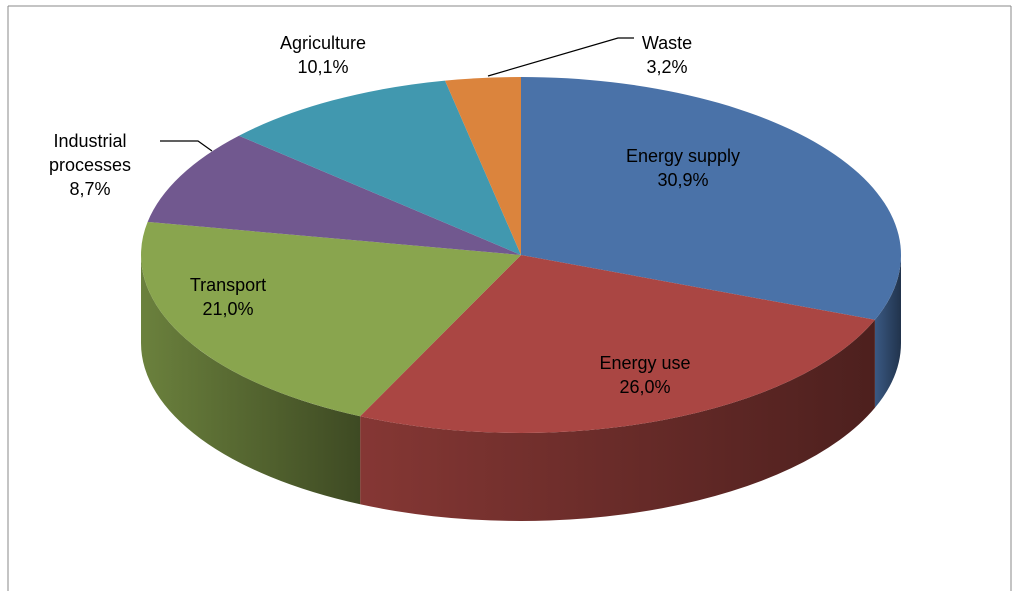  I want to click on value-label: 8,7%, so click(90, 189).